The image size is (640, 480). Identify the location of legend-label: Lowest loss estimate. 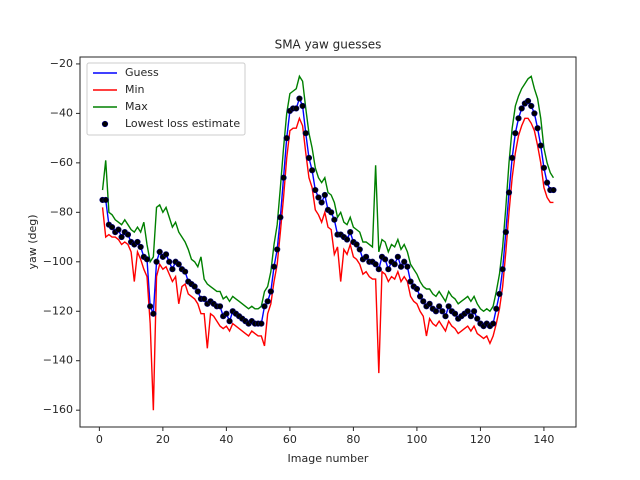
(182, 123).